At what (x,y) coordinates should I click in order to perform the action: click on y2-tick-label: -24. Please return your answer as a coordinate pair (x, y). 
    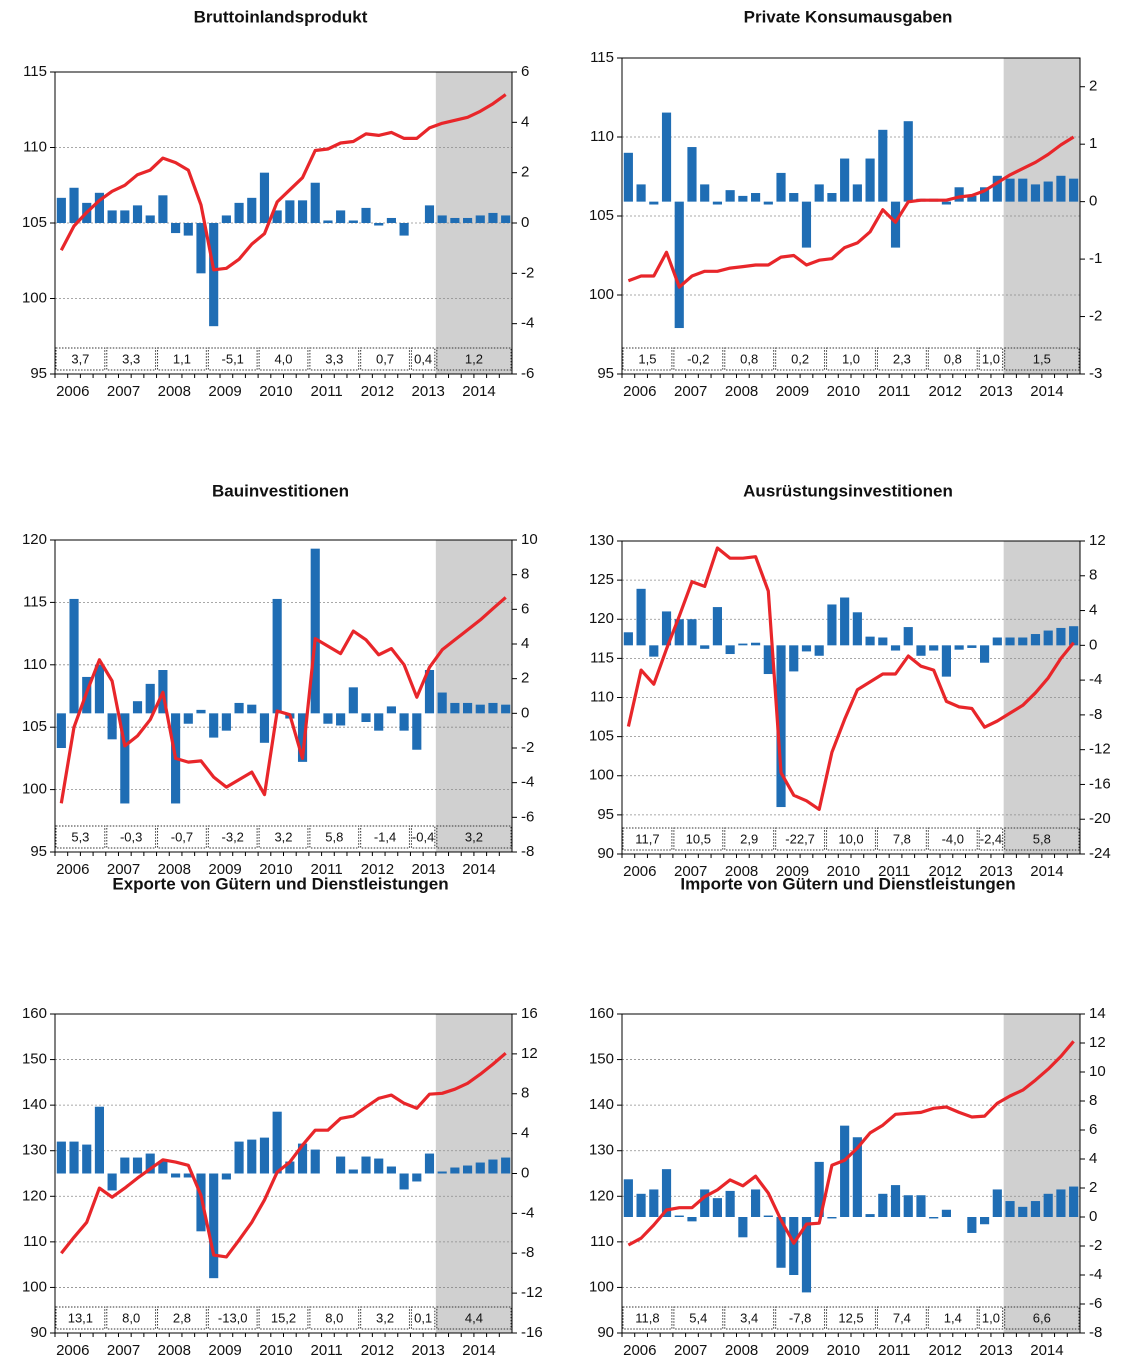
    Looking at the image, I should click on (1100, 853).